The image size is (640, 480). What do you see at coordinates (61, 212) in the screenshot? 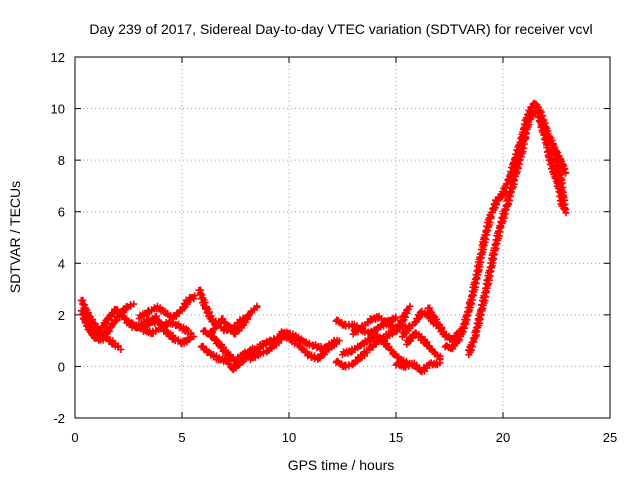
I see `y-tick-label: 6` at bounding box center [61, 212].